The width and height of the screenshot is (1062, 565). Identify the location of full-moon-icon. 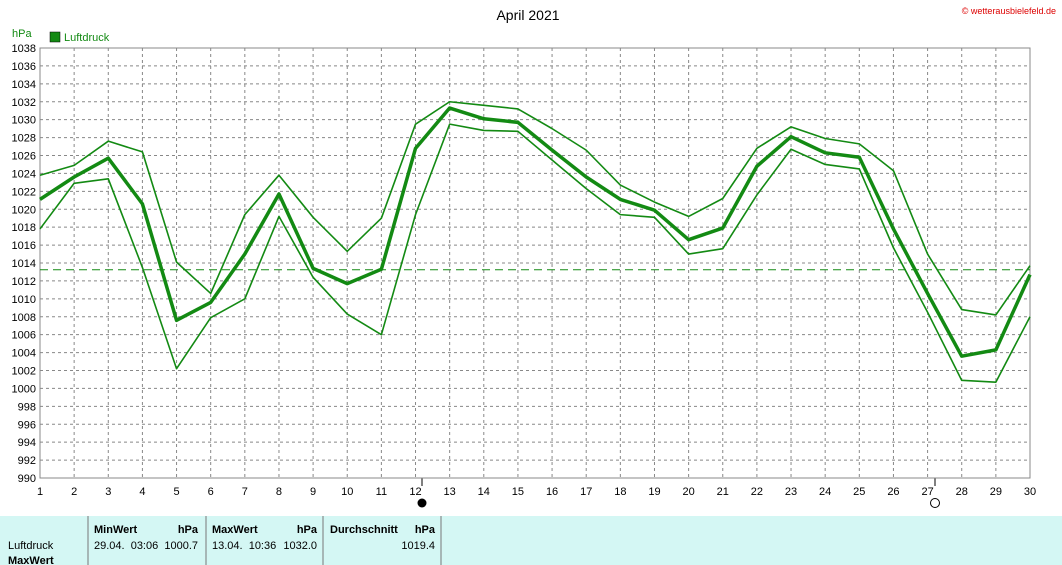
(935, 503).